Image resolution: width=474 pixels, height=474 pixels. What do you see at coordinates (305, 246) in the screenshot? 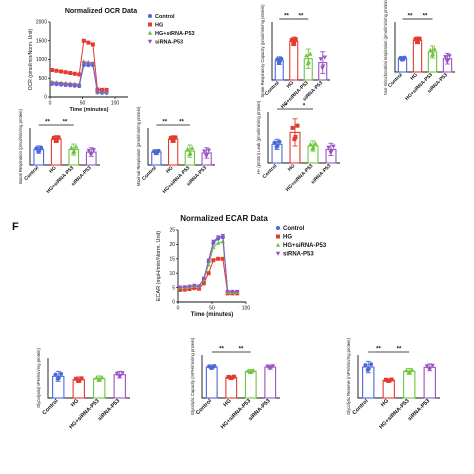
I see `ecar_time-legend-label: HG+siRNA-P53` at bounding box center [305, 246].